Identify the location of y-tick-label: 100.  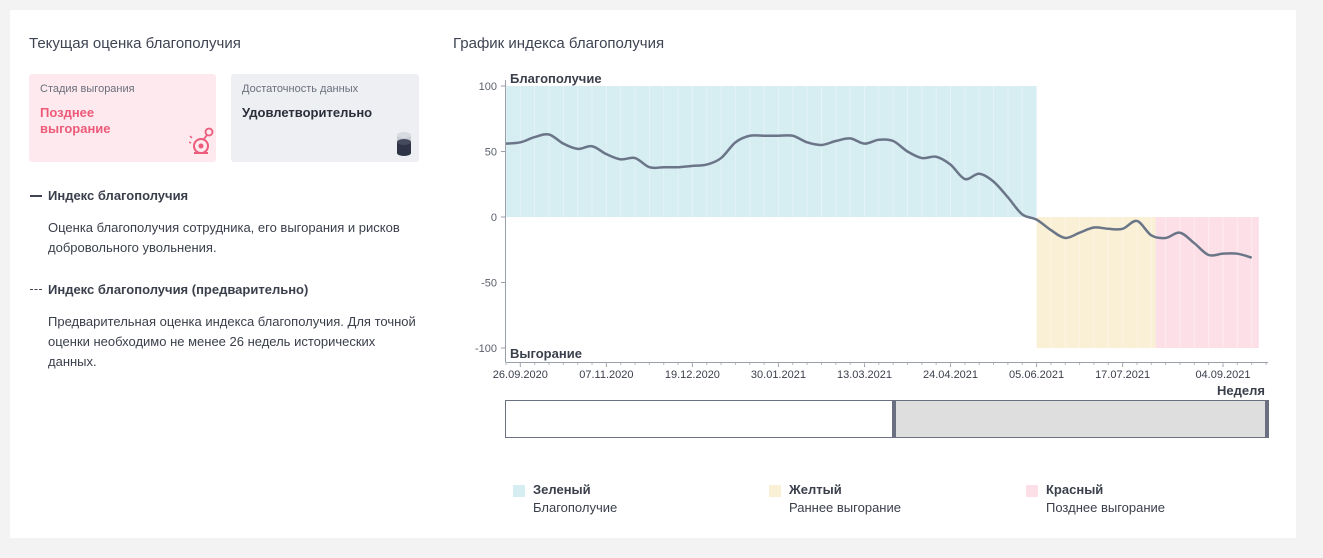
(488, 87).